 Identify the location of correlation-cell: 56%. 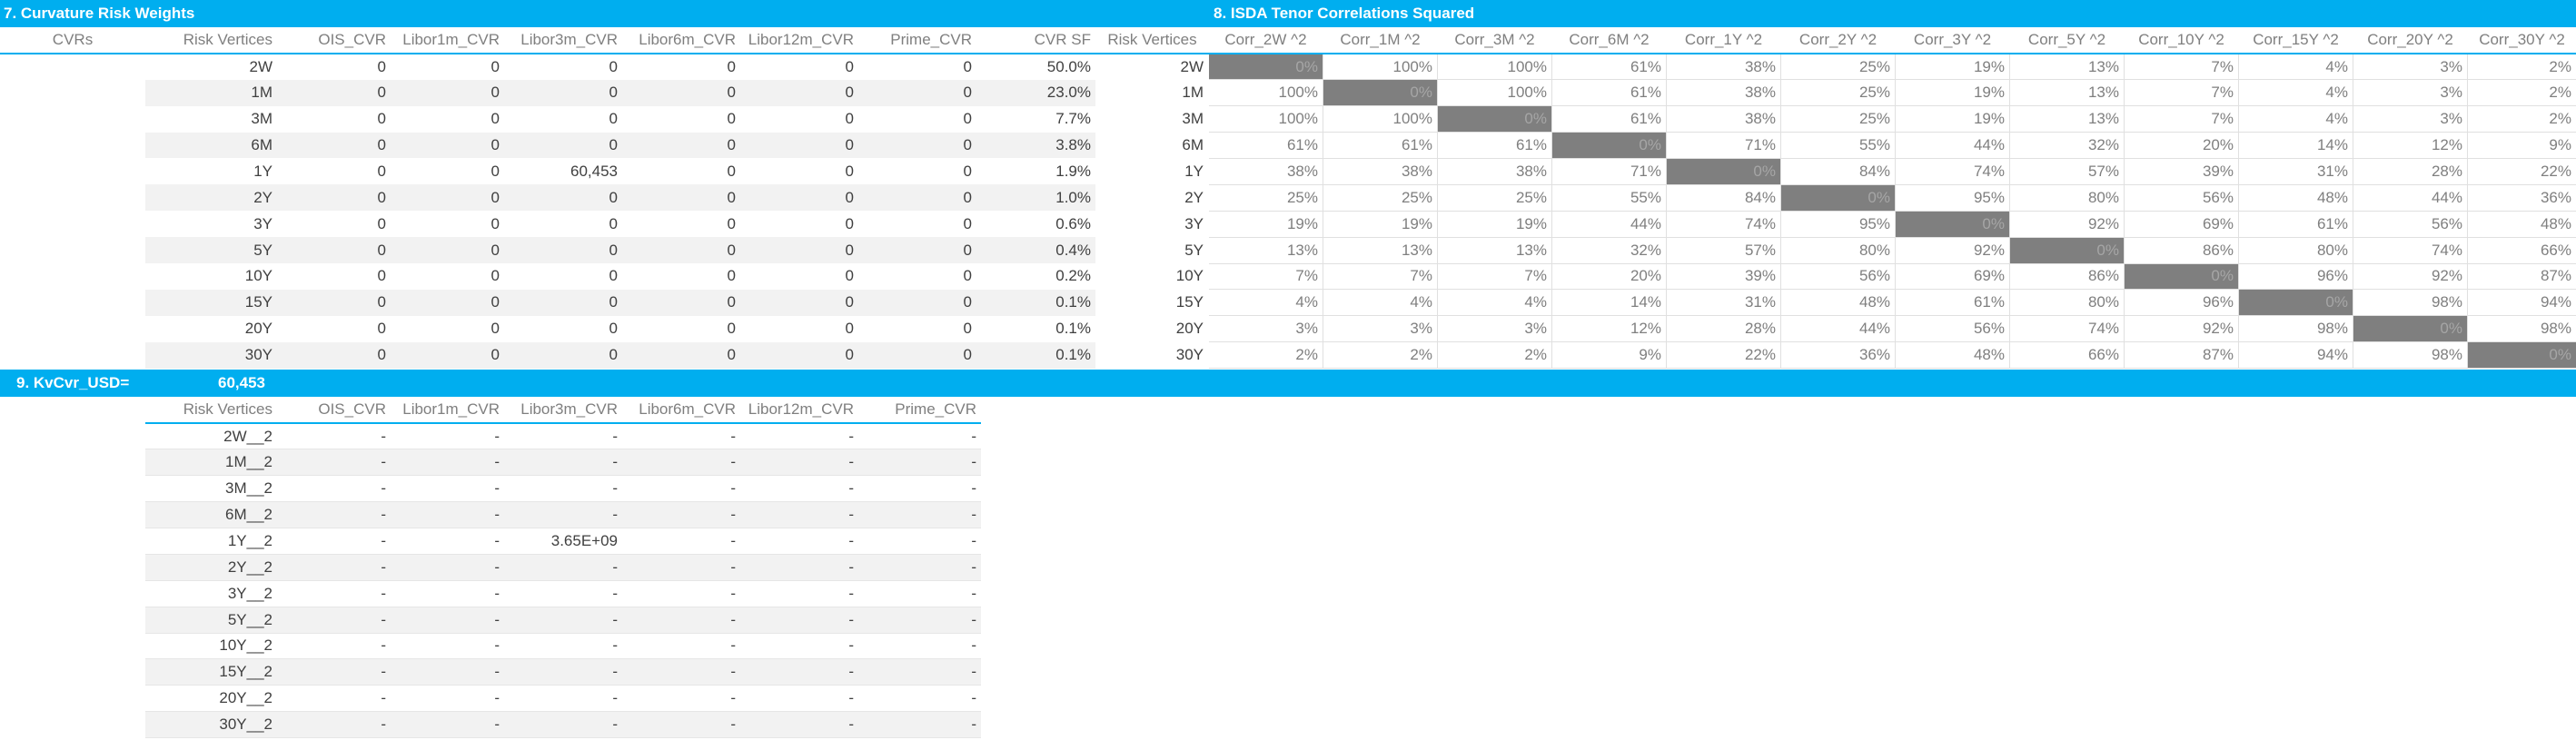
(1838, 276).